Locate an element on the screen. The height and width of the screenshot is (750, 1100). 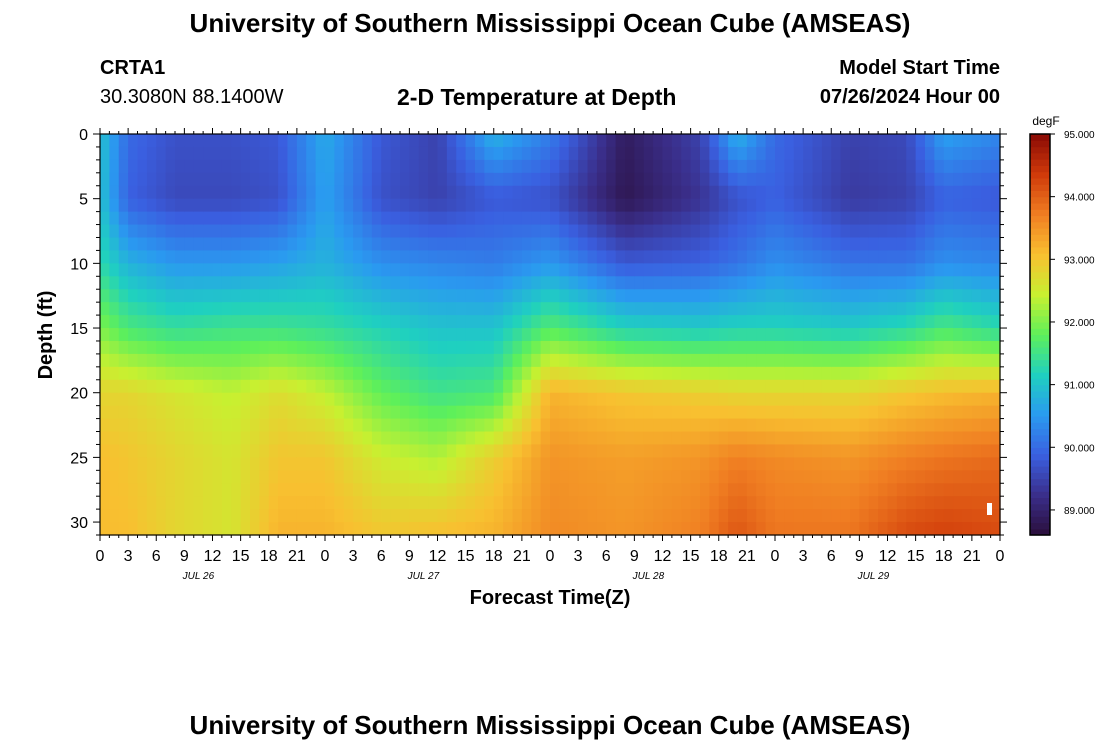
x-tick-label: 12 is located at coordinates (213, 556).